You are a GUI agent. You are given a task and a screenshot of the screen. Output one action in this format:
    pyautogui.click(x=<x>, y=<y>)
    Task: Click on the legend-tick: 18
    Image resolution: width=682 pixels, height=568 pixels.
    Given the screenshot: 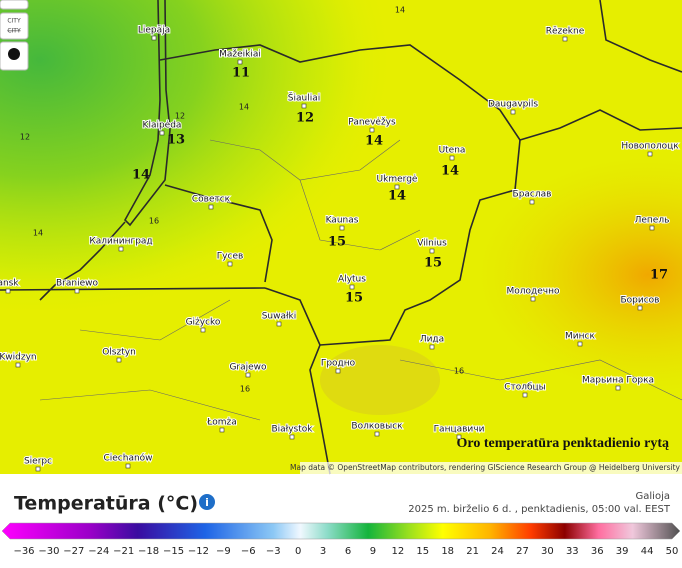 What is the action you would take?
    pyautogui.click(x=447, y=551)
    